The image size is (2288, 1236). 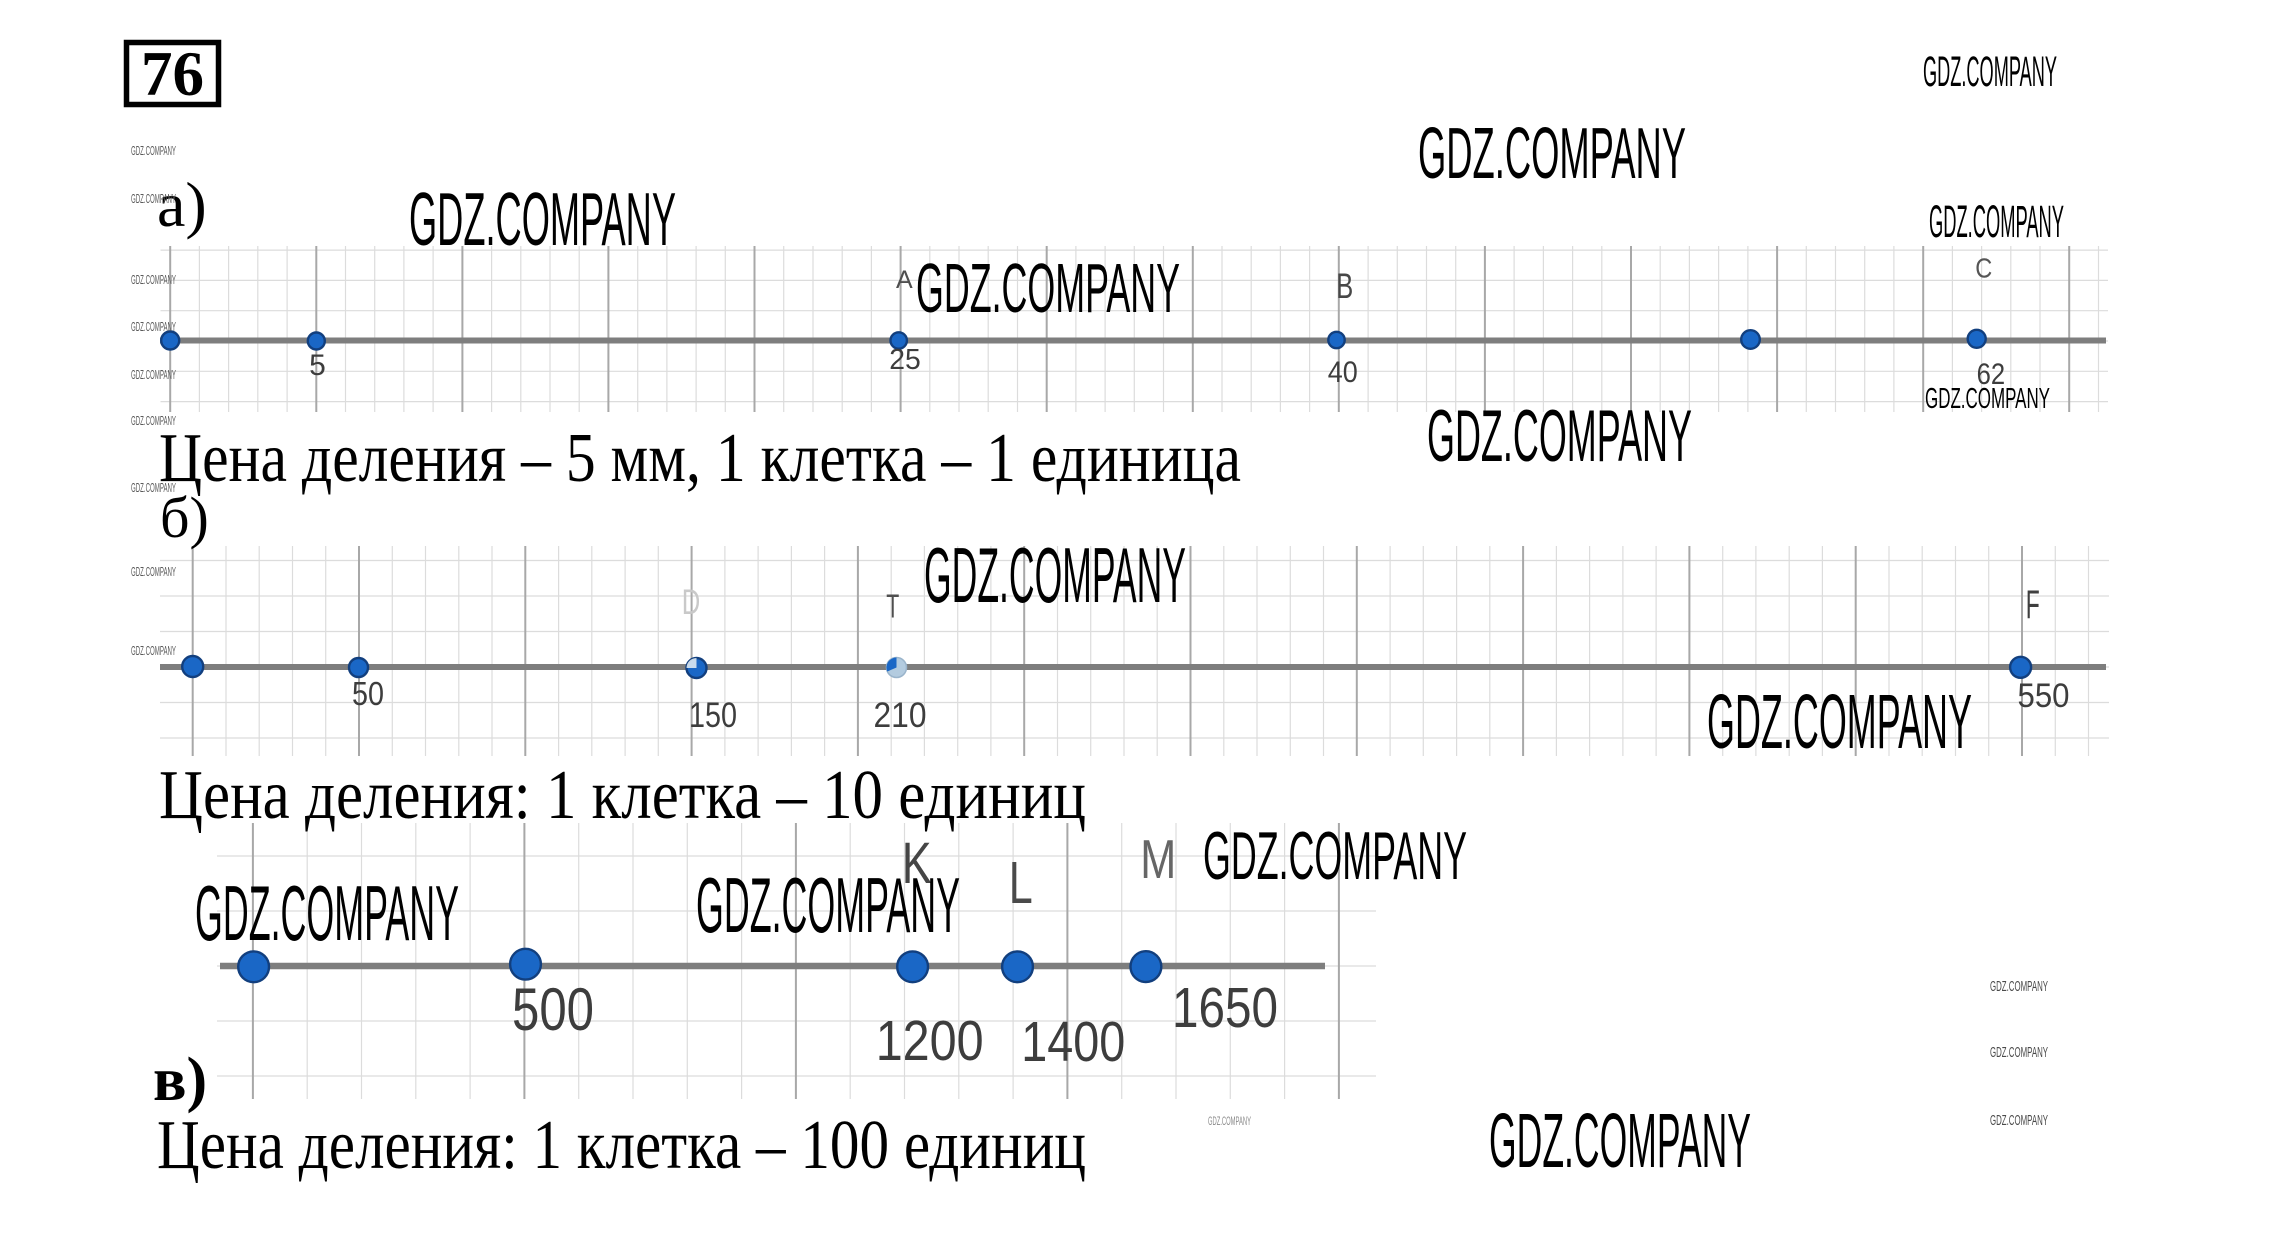 What do you see at coordinates (1991, 374) in the screenshot?
I see `svg-text: 62` at bounding box center [1991, 374].